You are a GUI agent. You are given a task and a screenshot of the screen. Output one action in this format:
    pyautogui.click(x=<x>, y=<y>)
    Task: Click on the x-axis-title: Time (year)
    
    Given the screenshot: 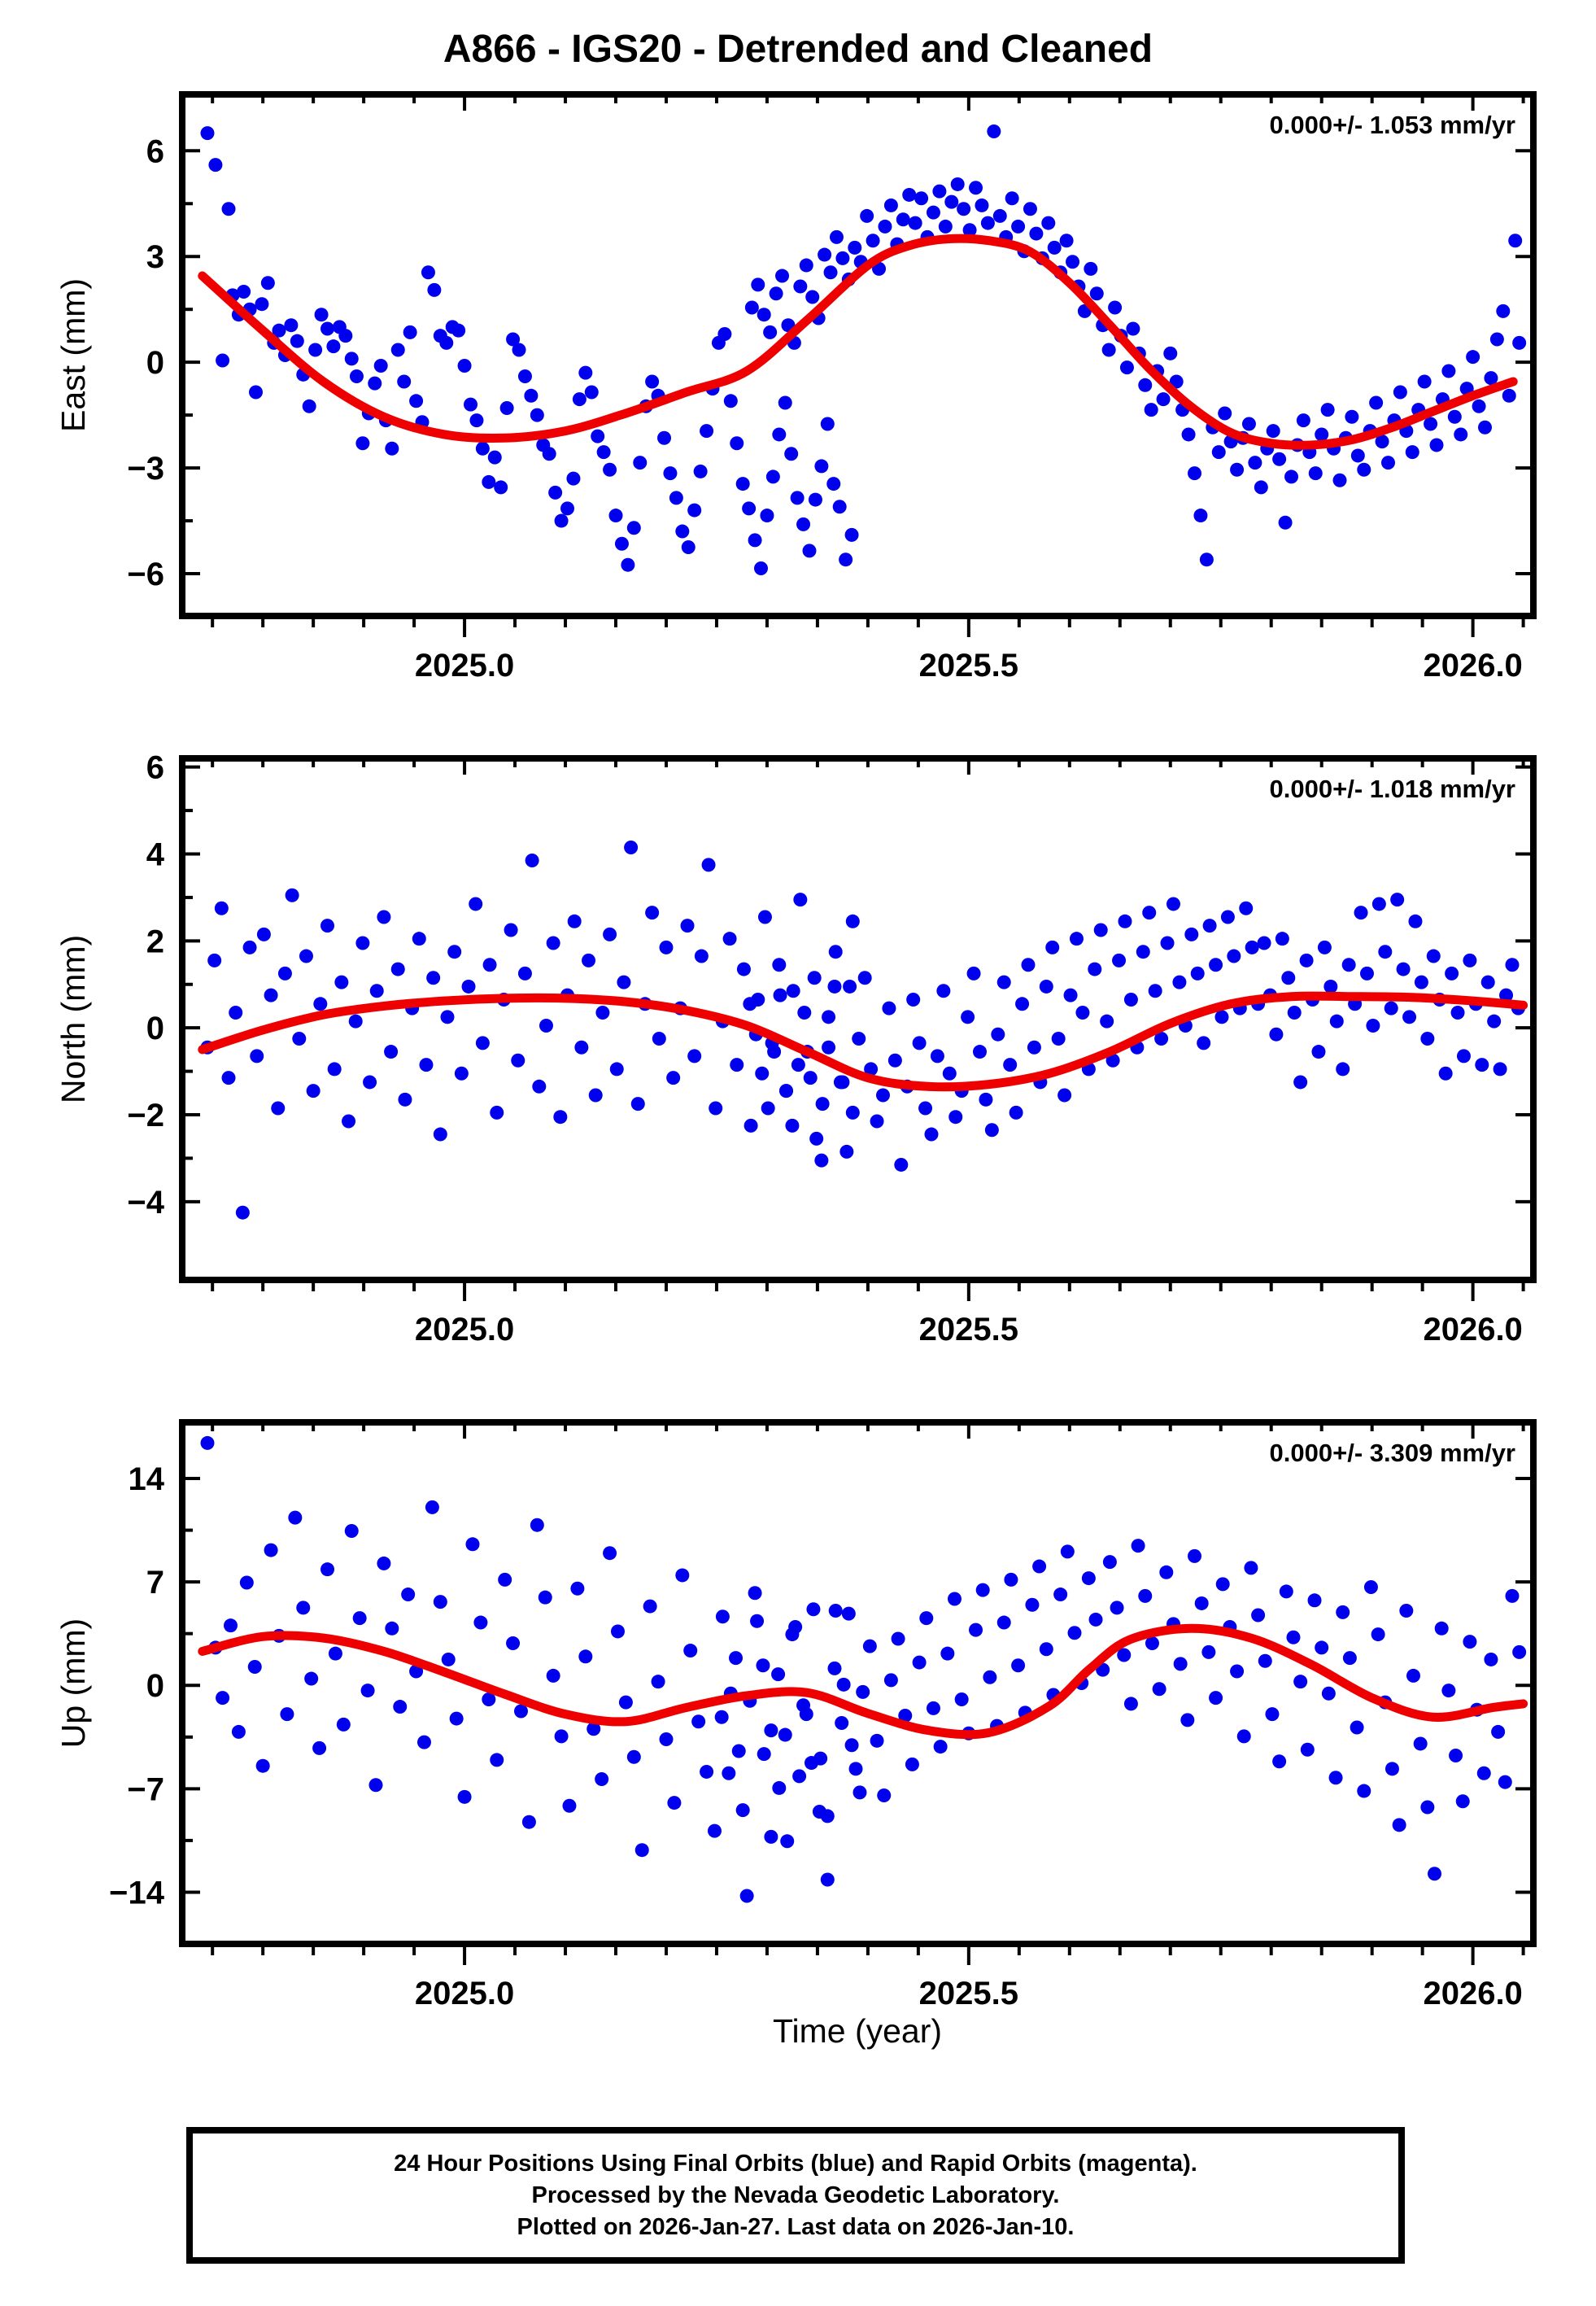 What is the action you would take?
    pyautogui.click(x=857, y=2031)
    